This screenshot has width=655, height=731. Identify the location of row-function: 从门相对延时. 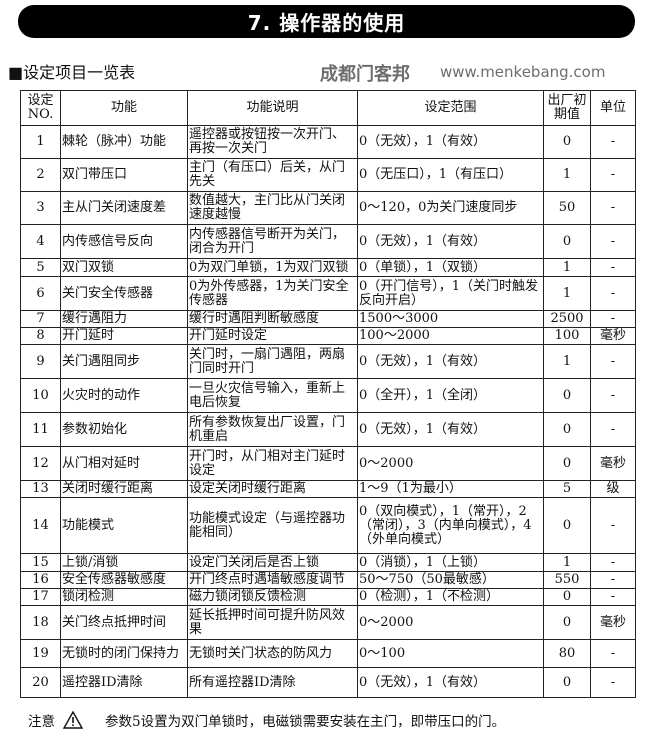
(124, 463).